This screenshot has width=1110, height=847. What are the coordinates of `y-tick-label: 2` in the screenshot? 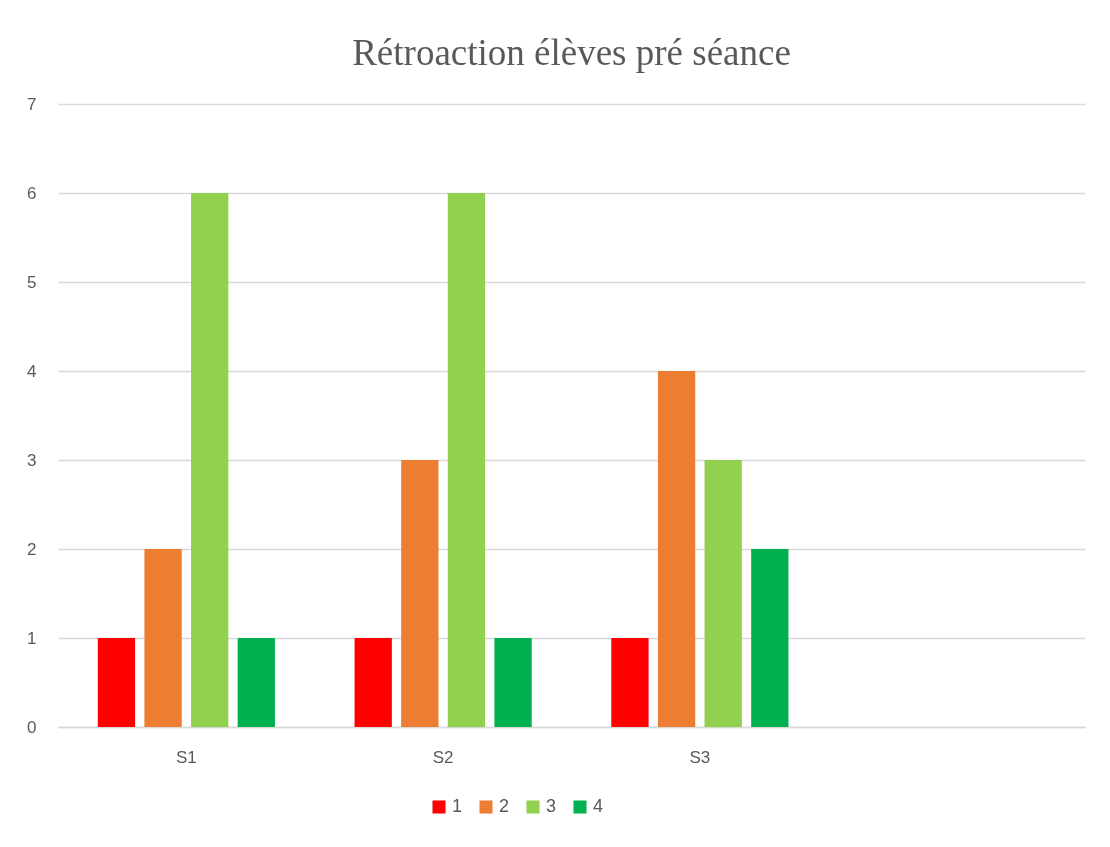 It's located at (32, 549).